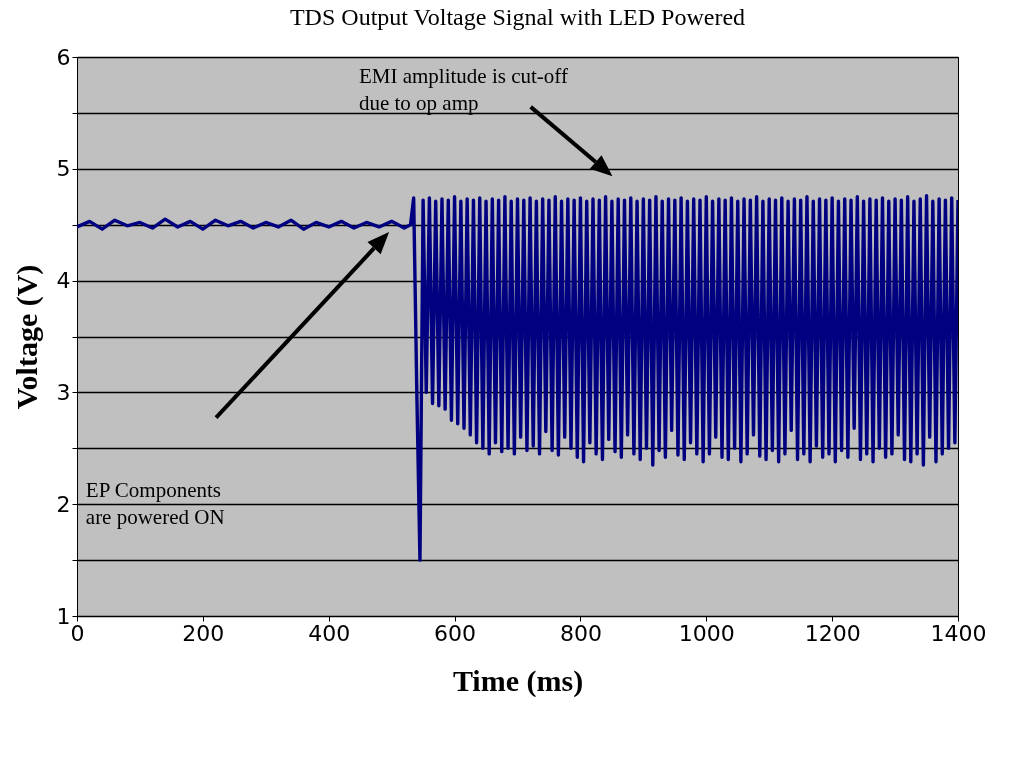  What do you see at coordinates (63, 57) in the screenshot?
I see `y-tick-label: 6` at bounding box center [63, 57].